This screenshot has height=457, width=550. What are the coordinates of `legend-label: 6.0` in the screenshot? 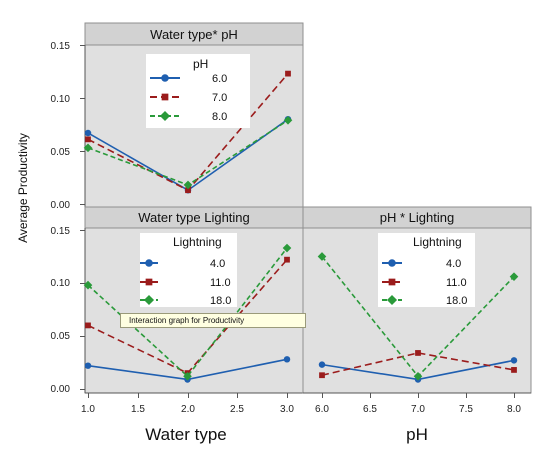 It's located at (219, 79).